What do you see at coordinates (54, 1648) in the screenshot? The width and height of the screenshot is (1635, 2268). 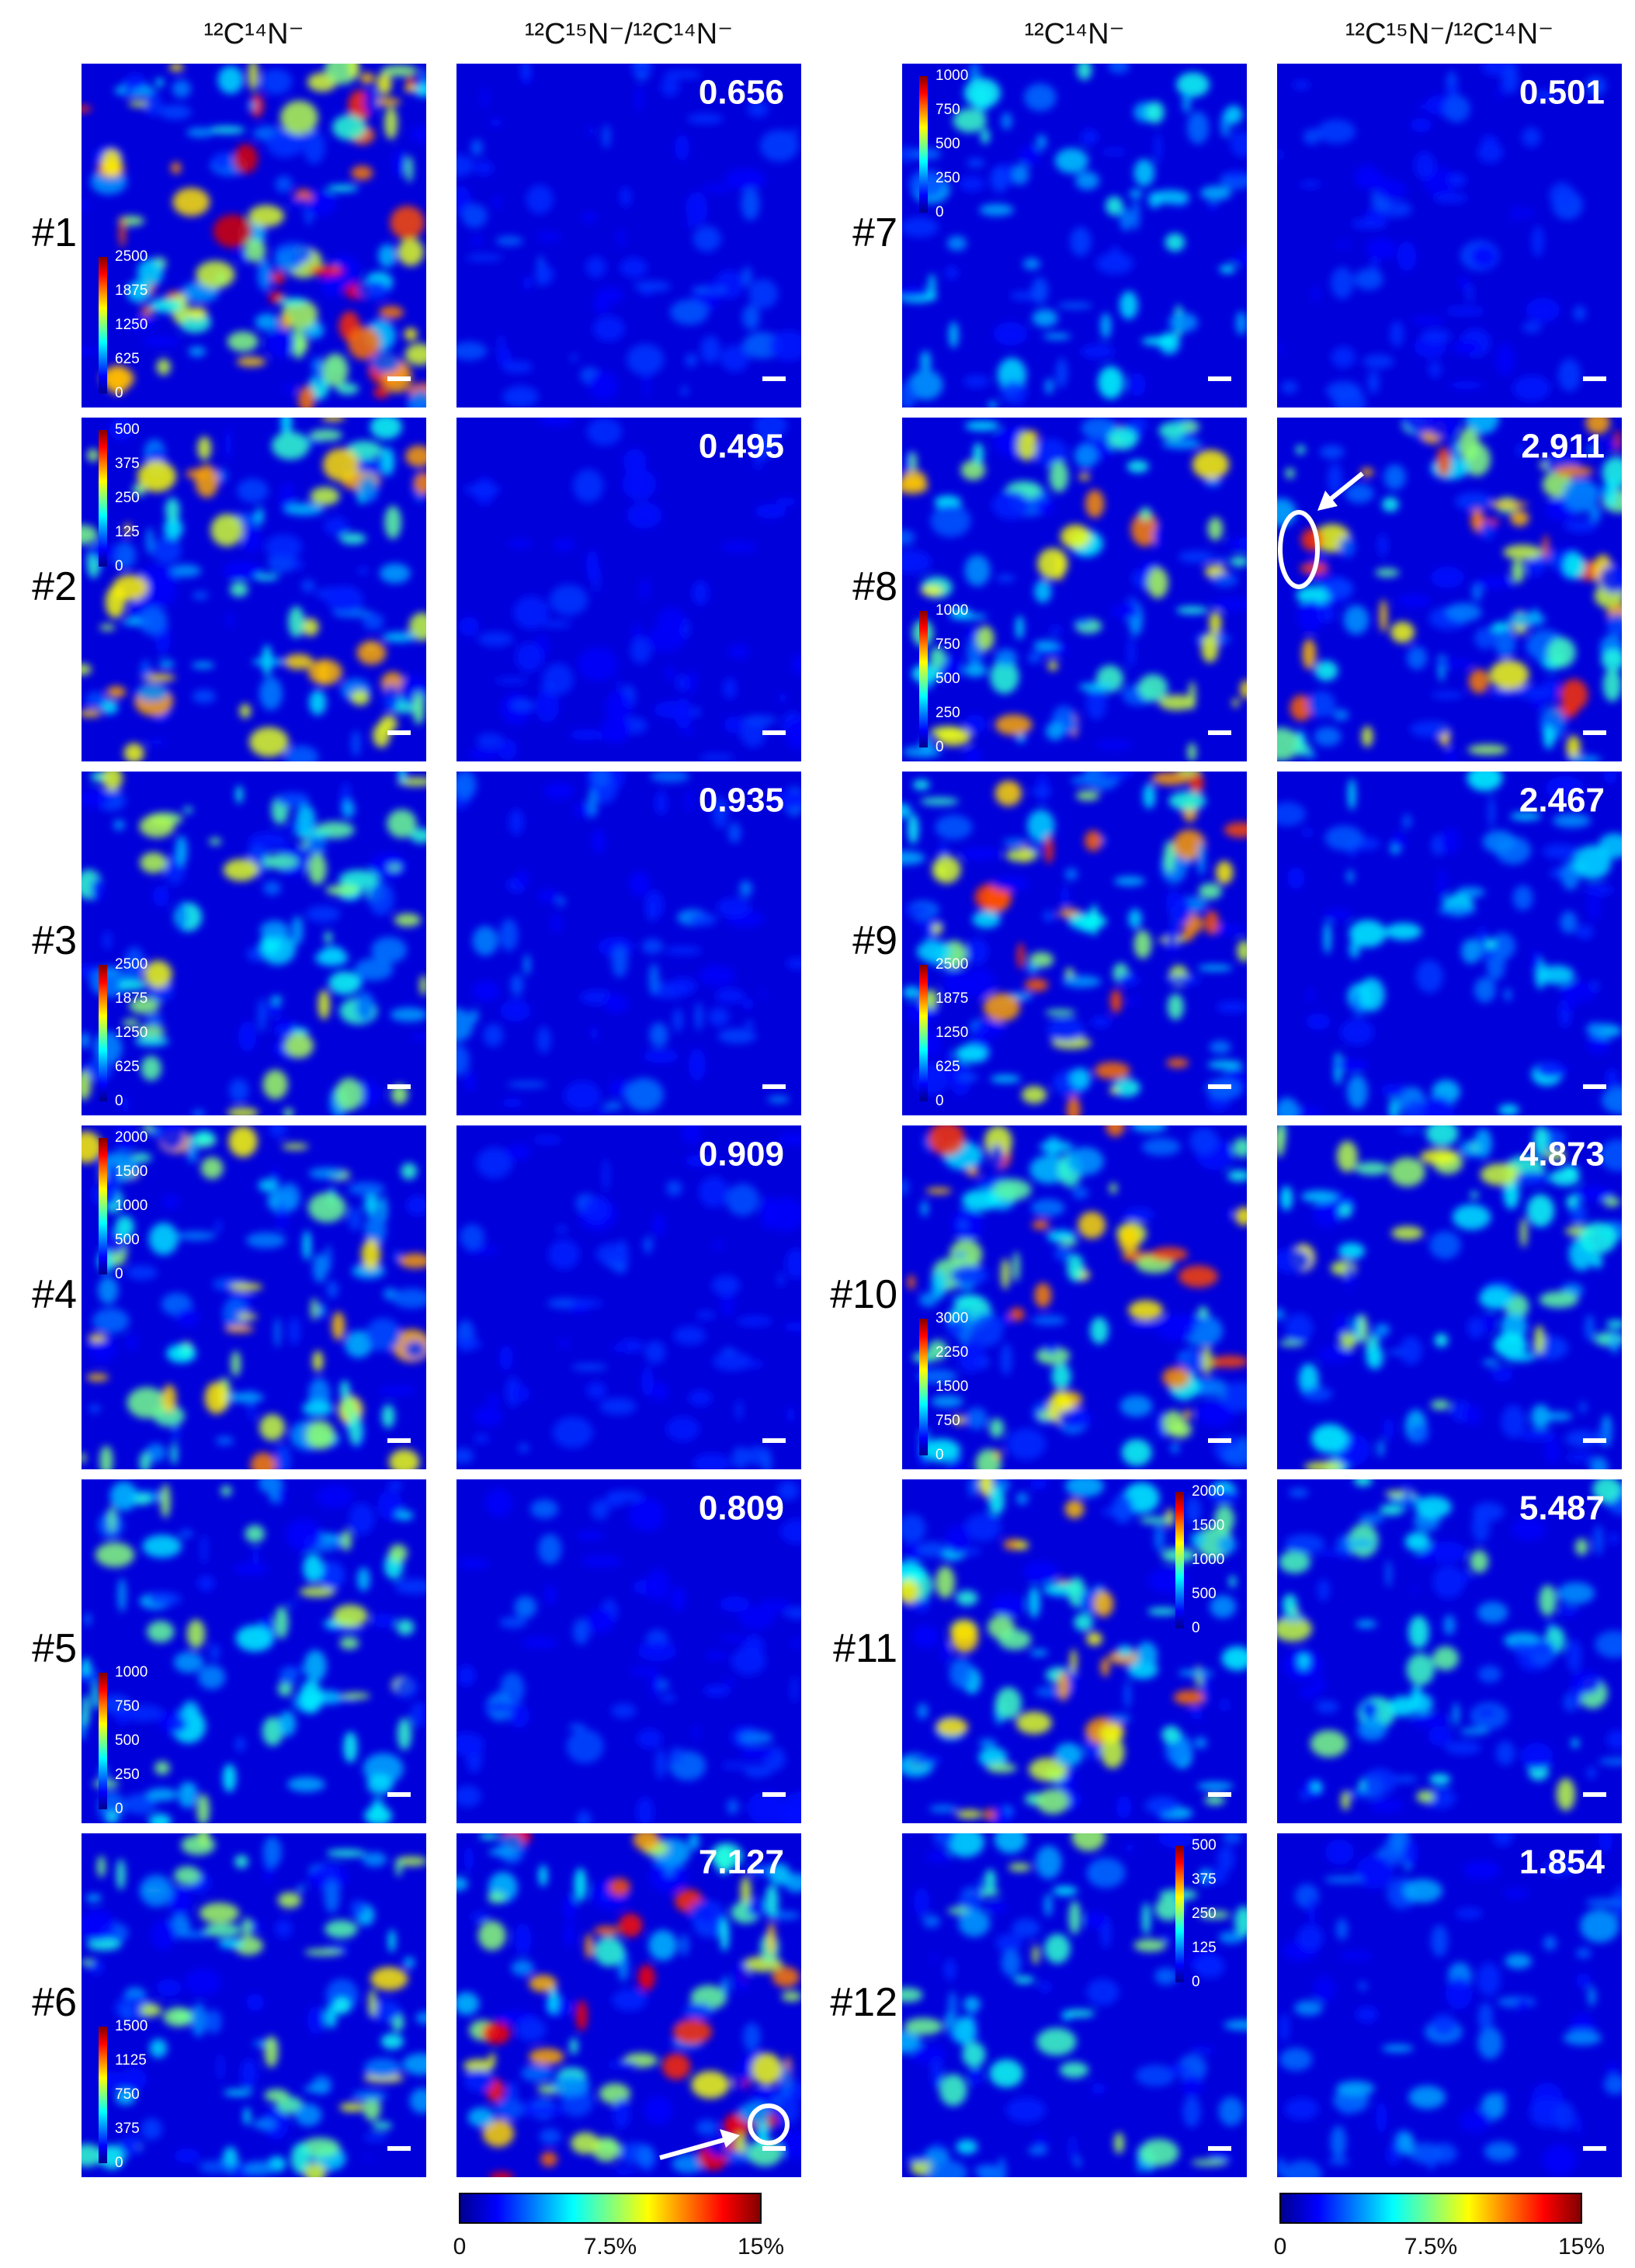 I see `row-label: #5` at bounding box center [54, 1648].